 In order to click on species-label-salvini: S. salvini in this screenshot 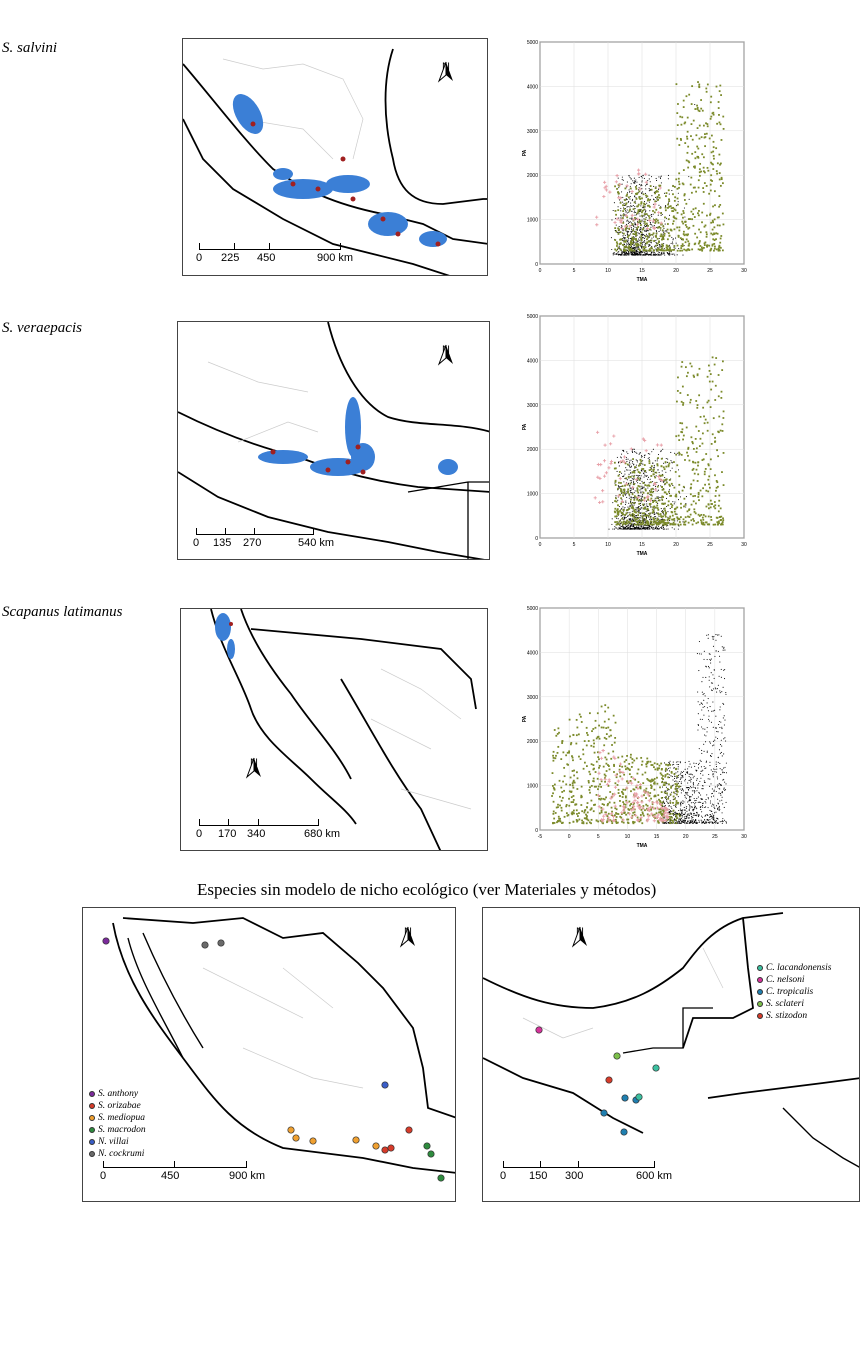, I will do `click(29, 48)`.